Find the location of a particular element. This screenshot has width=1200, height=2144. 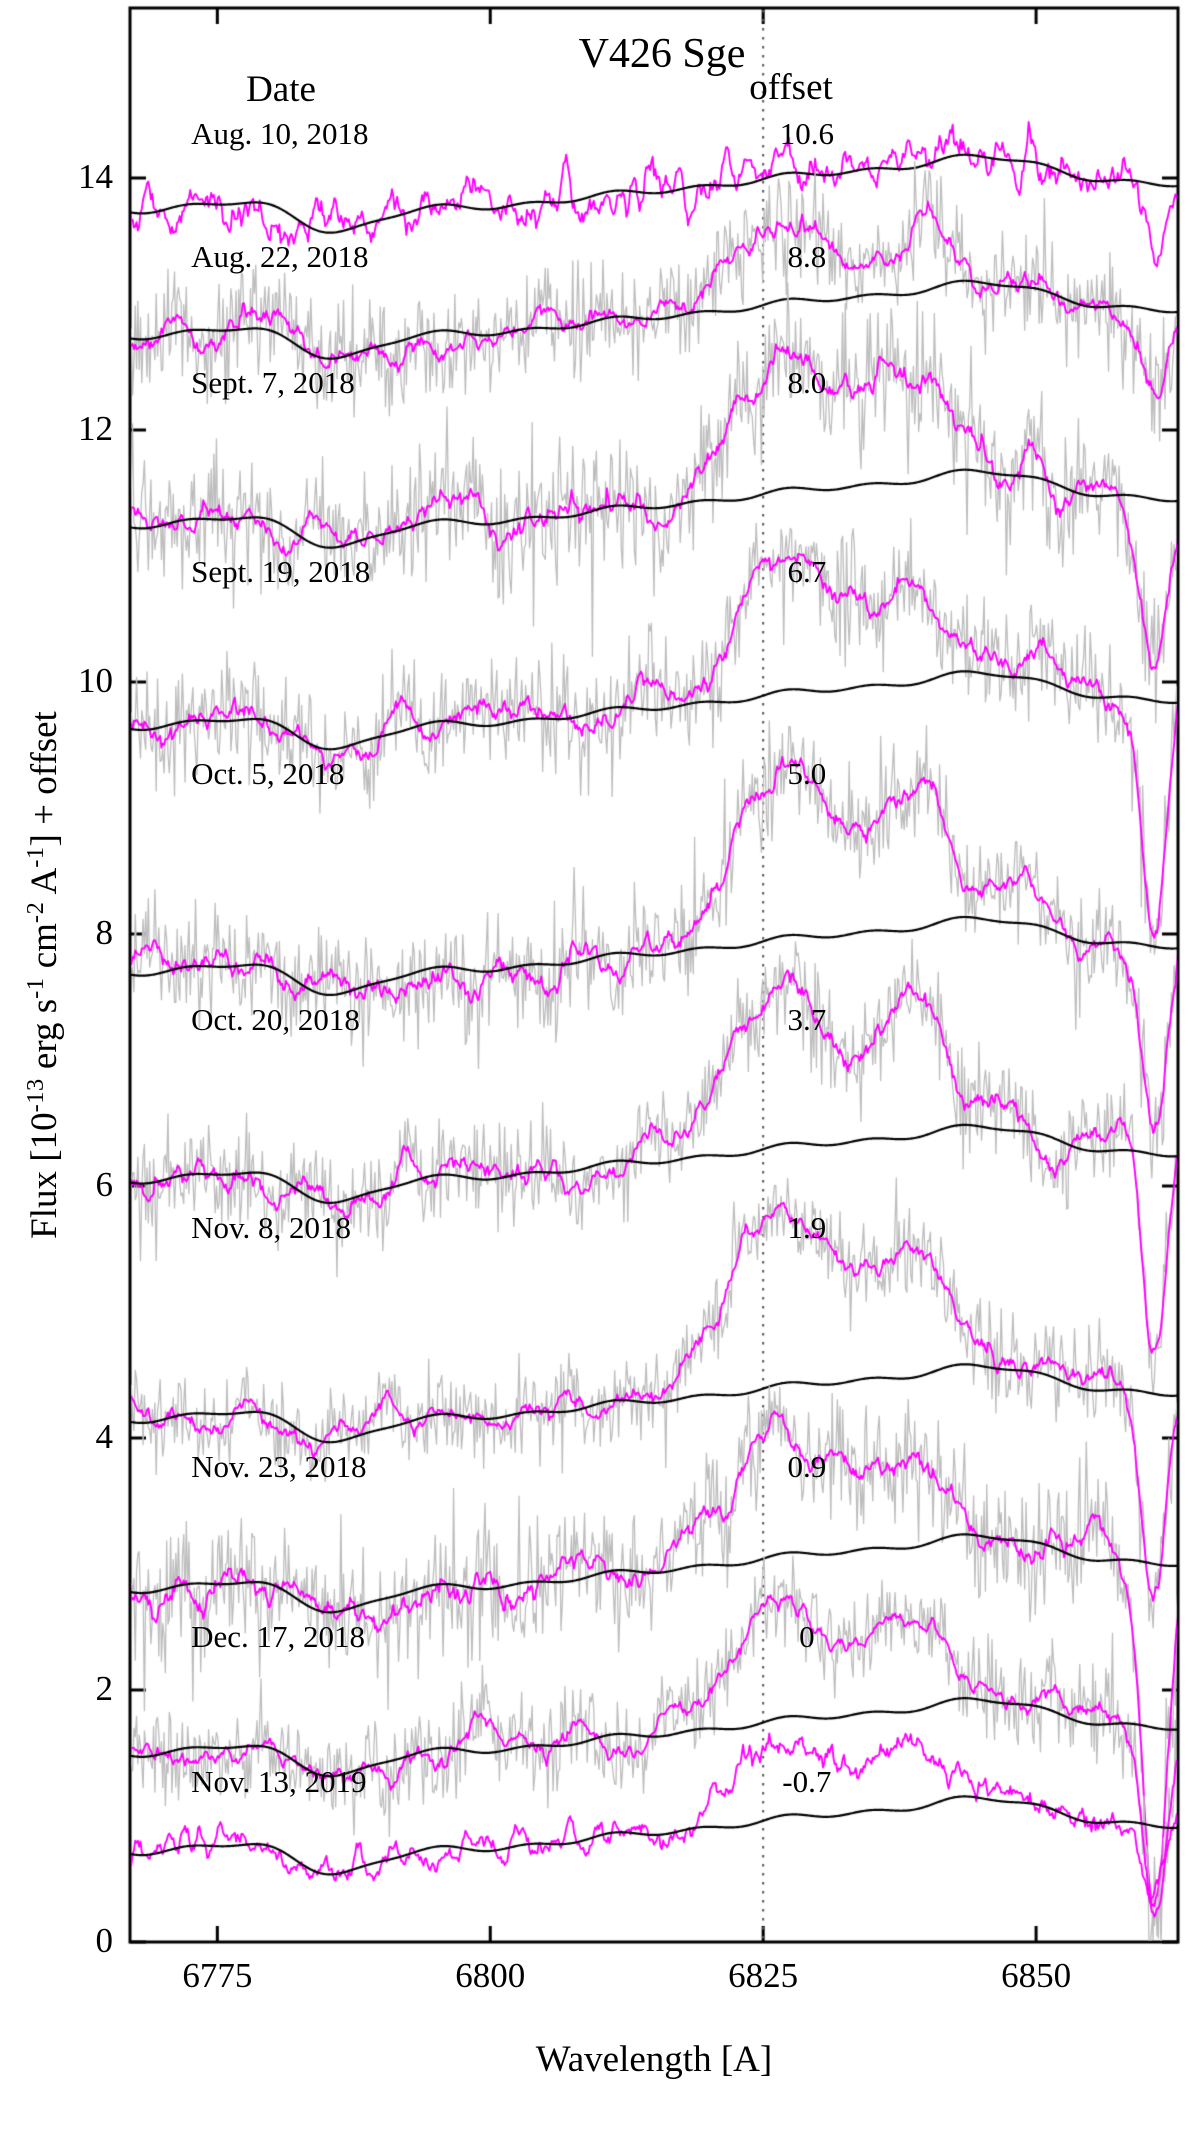

x-tick-label: 6825 is located at coordinates (763, 1975).